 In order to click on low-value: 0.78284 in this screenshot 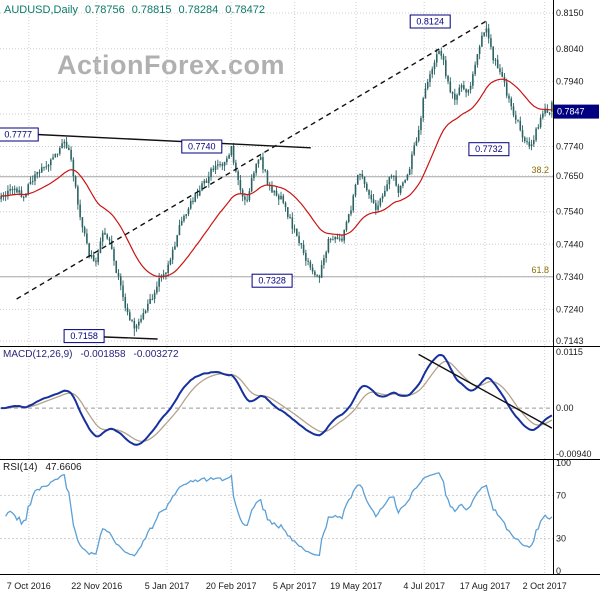, I will do `click(198, 10)`.